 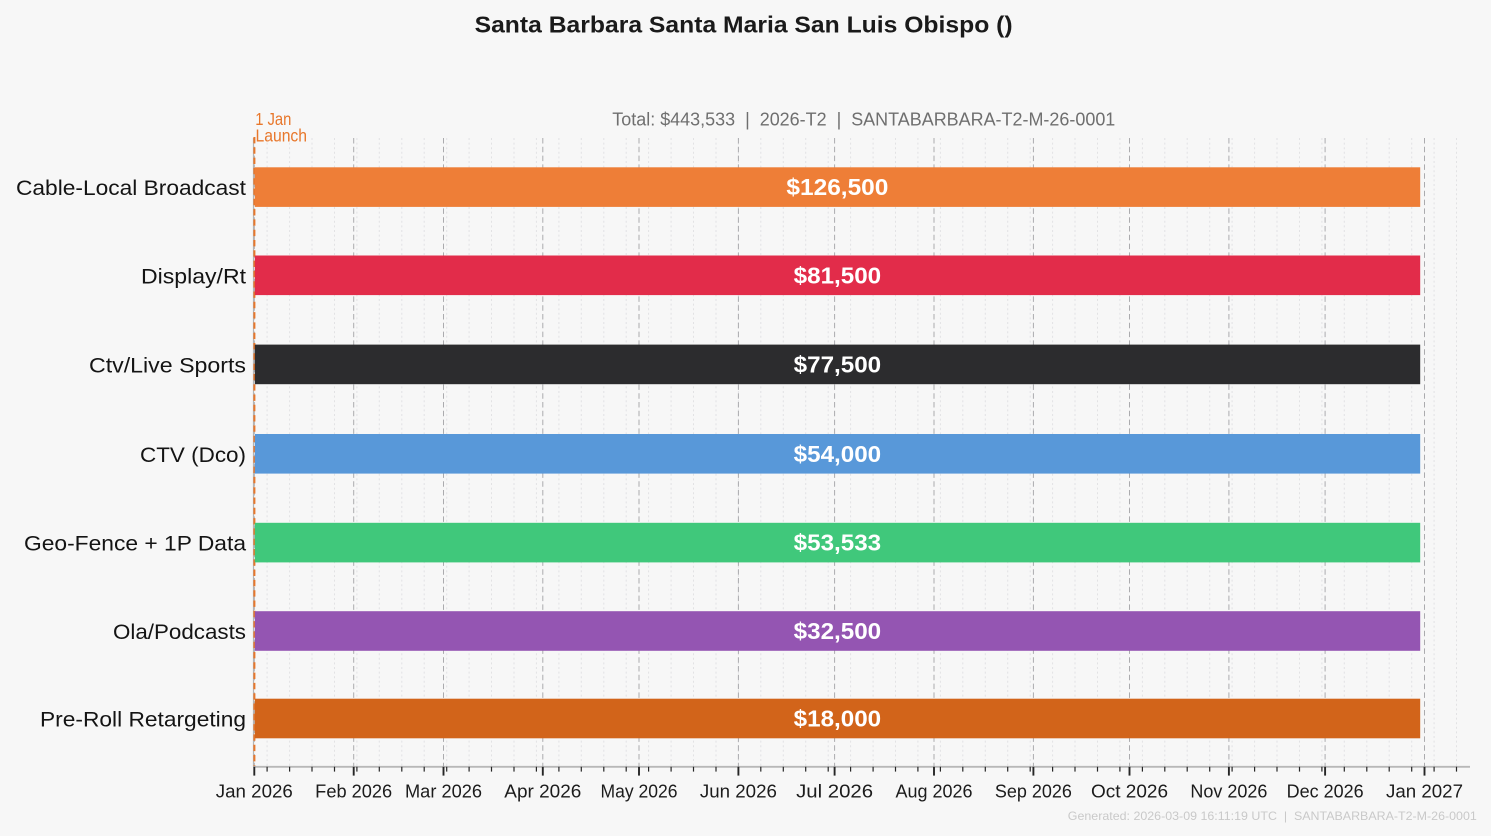 I want to click on svg-text: $81,500, so click(x=838, y=275).